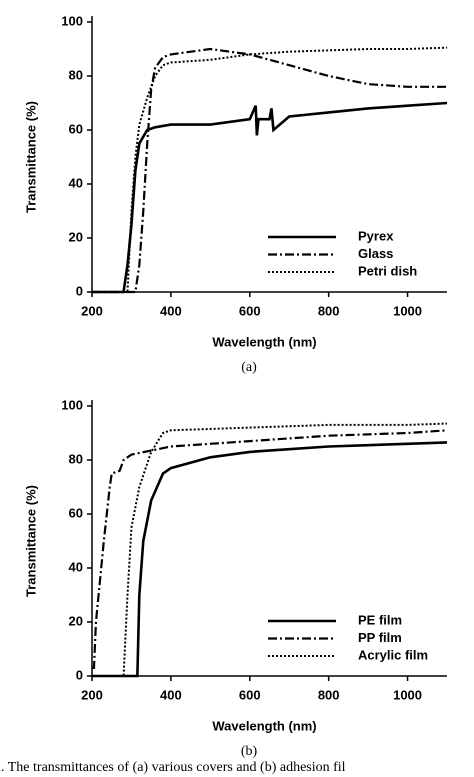 This screenshot has width=474, height=777. What do you see at coordinates (375, 253) in the screenshot?
I see `legend-label: Glass` at bounding box center [375, 253].